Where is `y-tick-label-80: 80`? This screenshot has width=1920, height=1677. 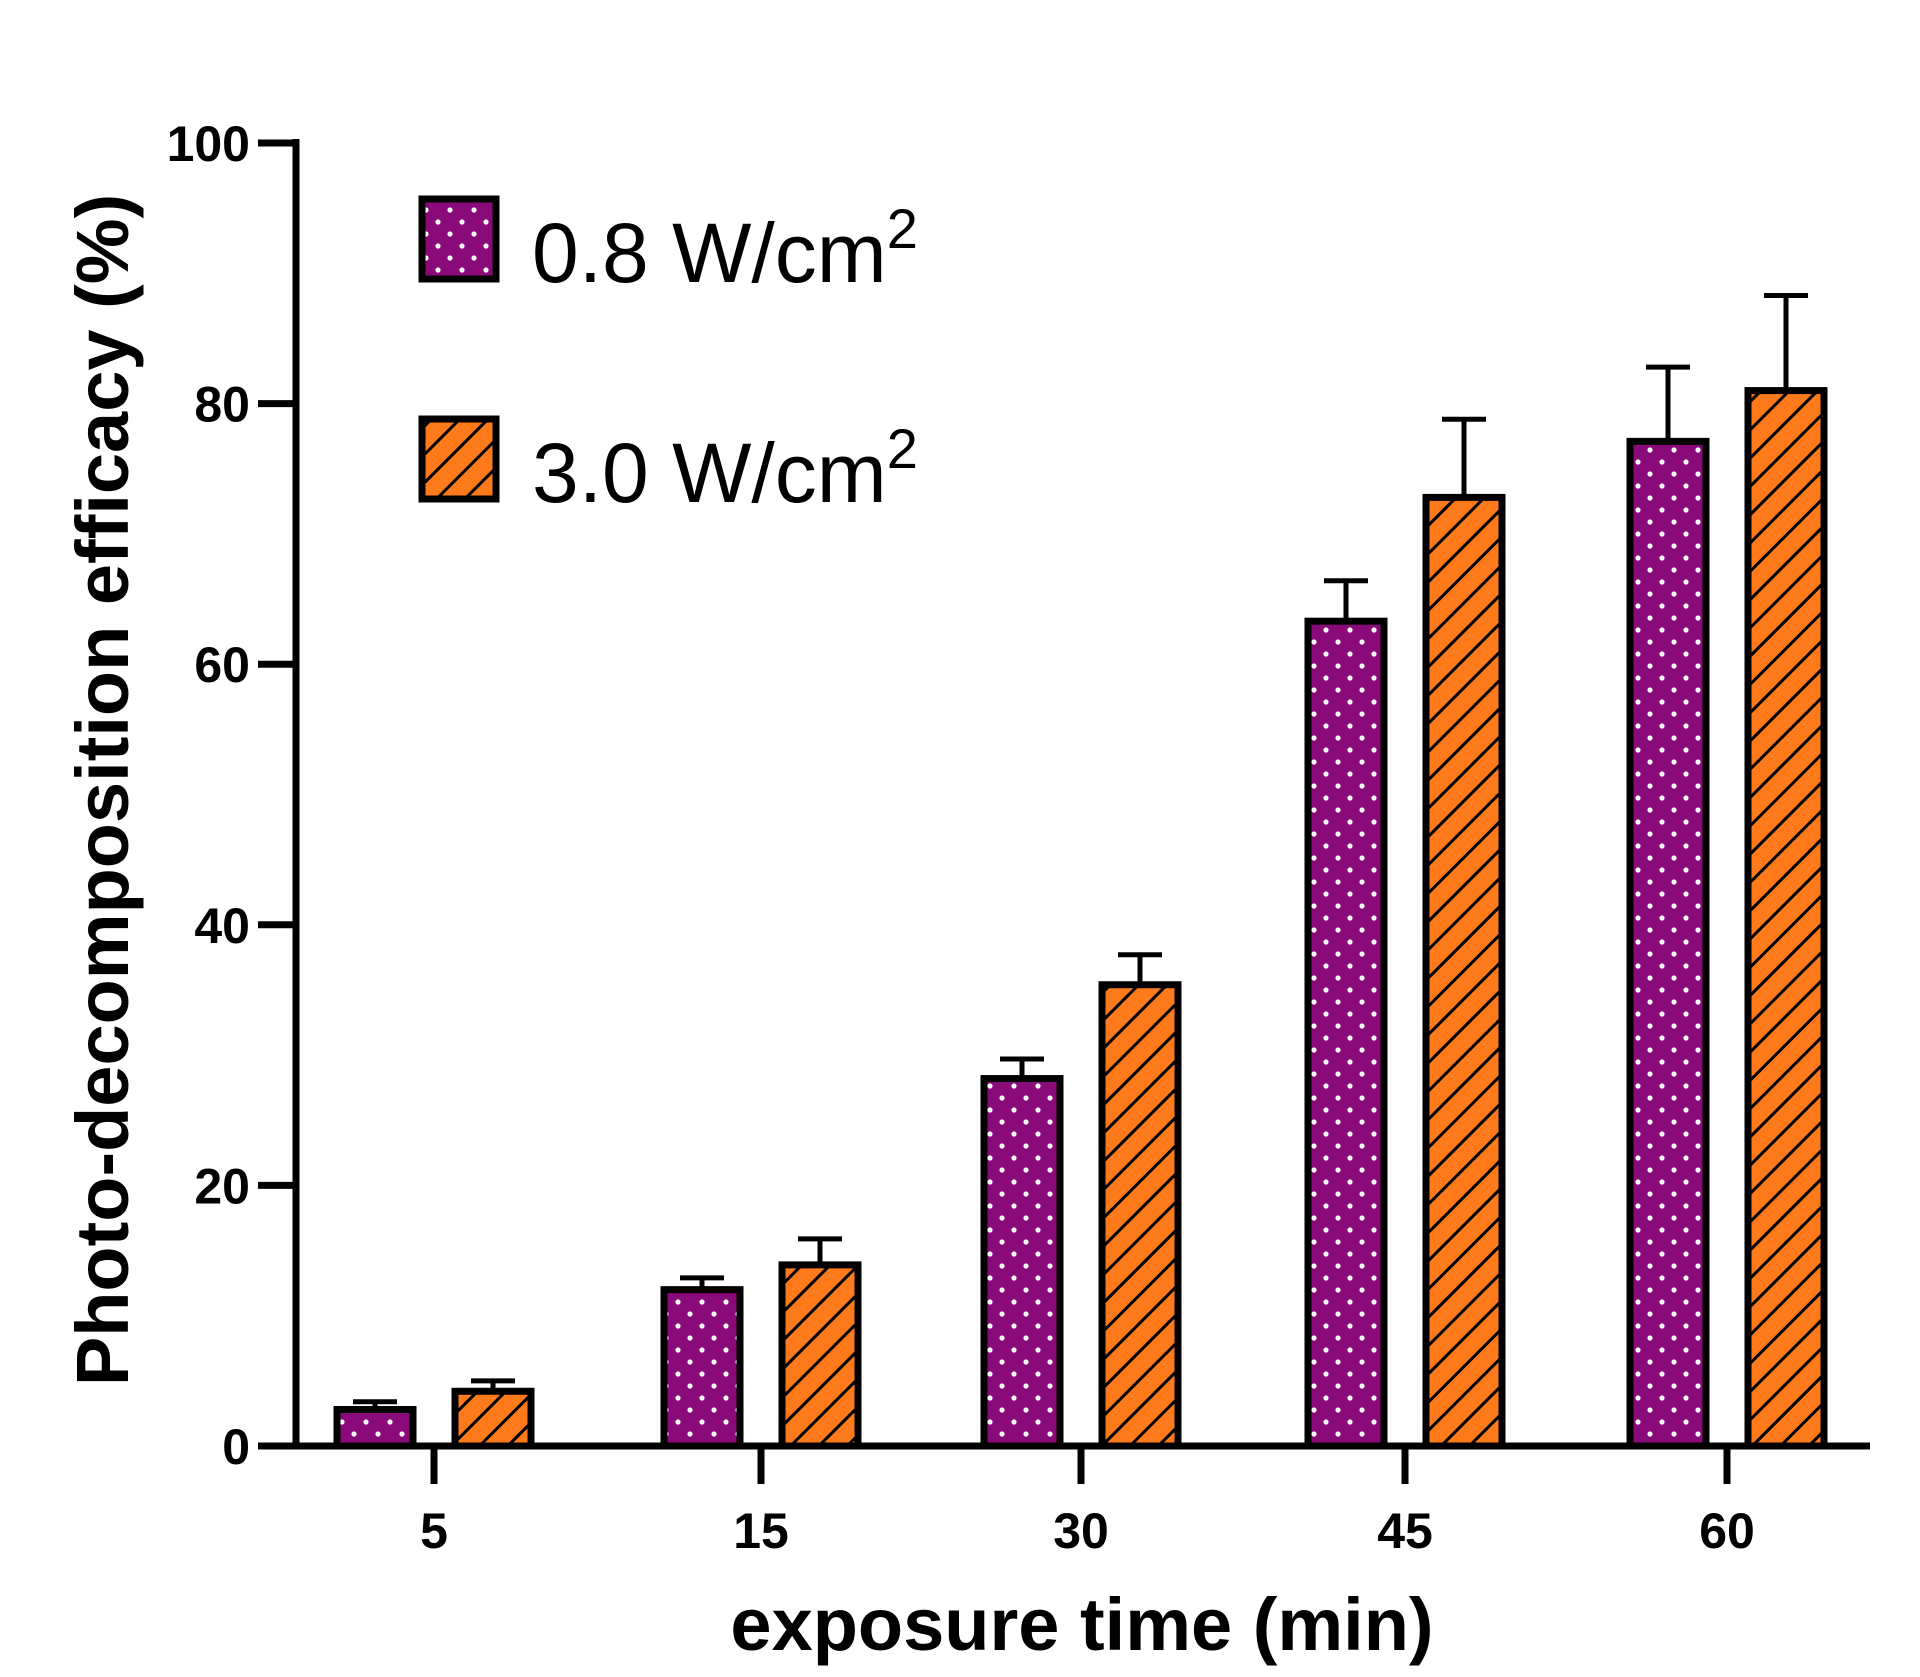
y-tick-label-80: 80 is located at coordinates (222, 405).